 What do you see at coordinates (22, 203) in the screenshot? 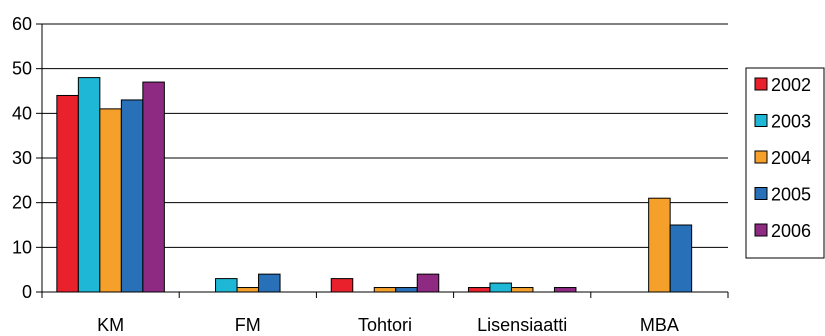
I see `y-tick-label: 20` at bounding box center [22, 203].